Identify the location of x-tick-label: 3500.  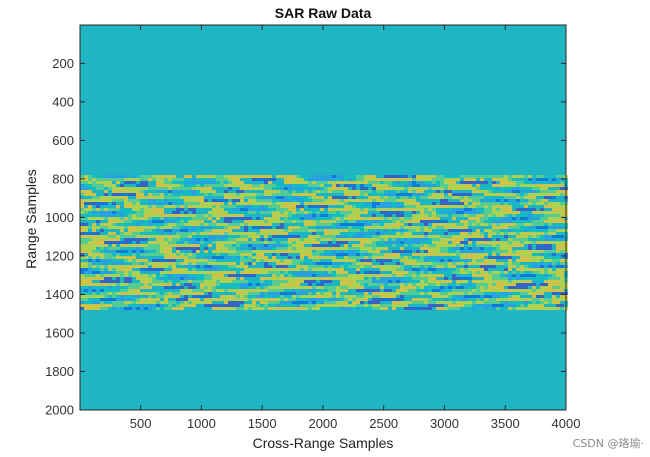
(505, 423).